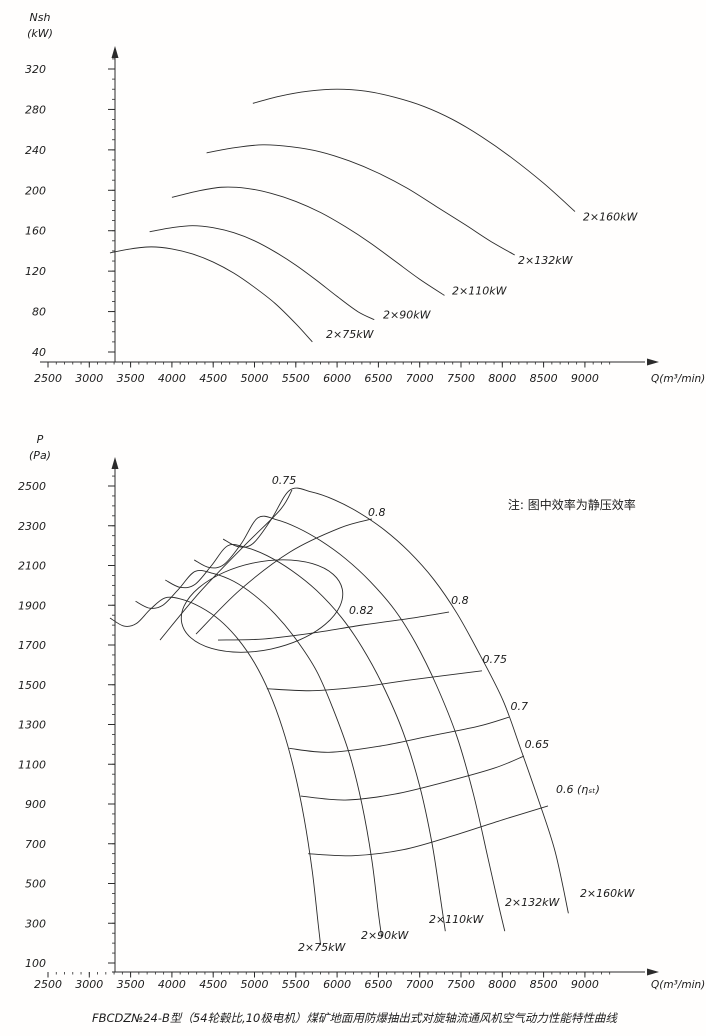  I want to click on y-tick-label: 240, so click(35, 150).